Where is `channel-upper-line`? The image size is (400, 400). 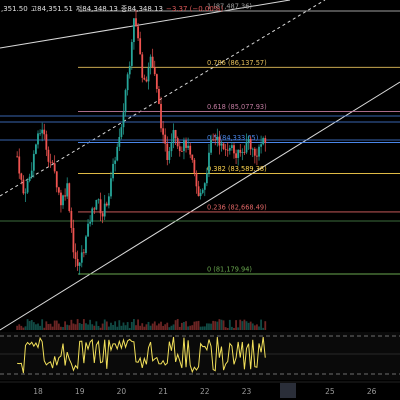
channel-upper-line is located at coordinates (145, 24).